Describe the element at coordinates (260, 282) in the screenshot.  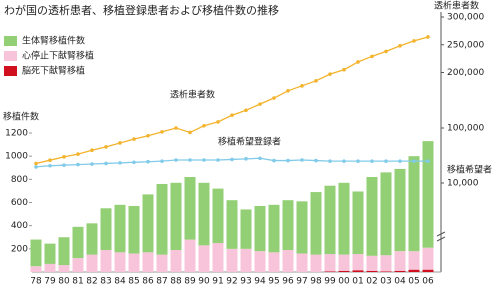
I see `x-tick-label: 94` at that location.